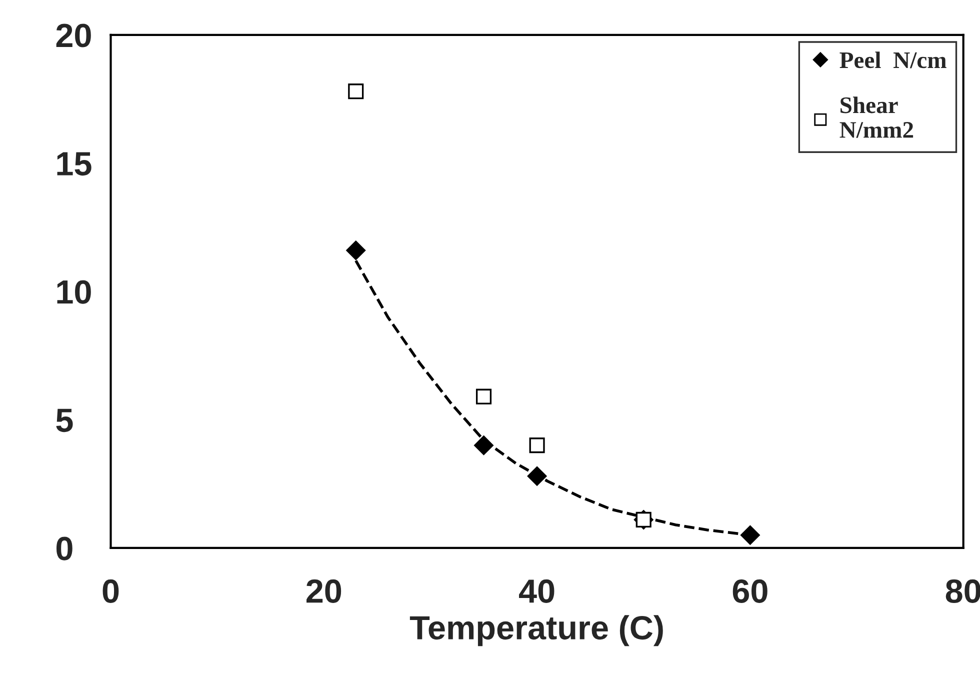  Describe the element at coordinates (324, 591) in the screenshot. I see `x-tick-label: 20` at that location.